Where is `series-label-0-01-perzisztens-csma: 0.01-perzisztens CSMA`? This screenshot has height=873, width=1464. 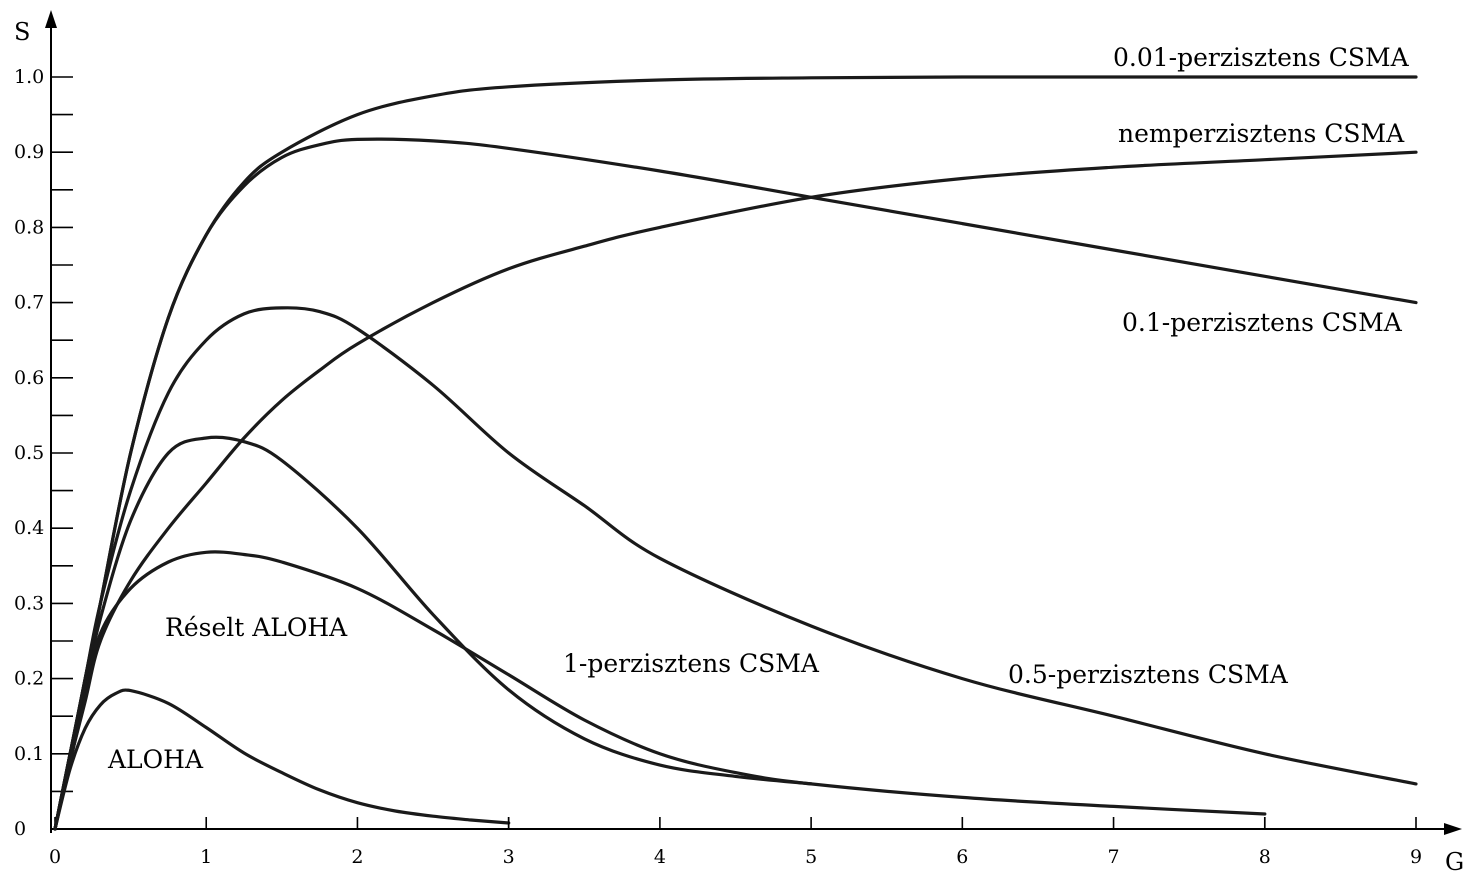 series-label-0-01-perzisztens-csma: 0.01-perzisztens CSMA is located at coordinates (1261, 57).